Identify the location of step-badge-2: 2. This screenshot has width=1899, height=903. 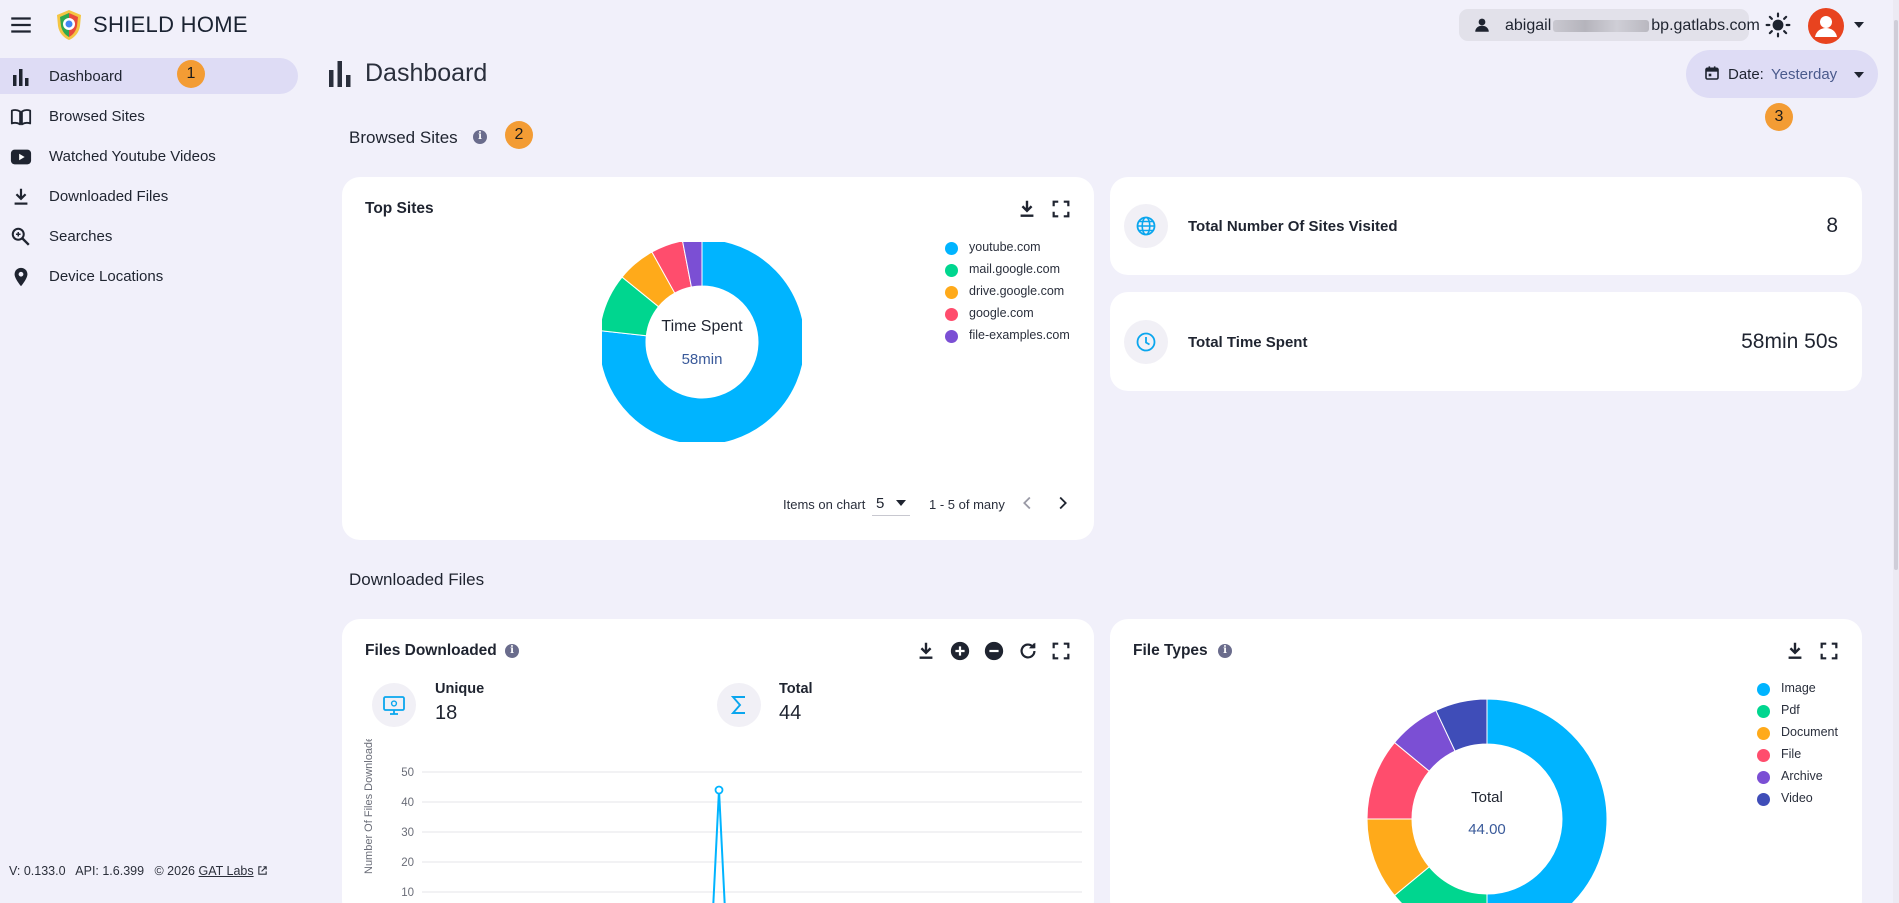
(519, 135).